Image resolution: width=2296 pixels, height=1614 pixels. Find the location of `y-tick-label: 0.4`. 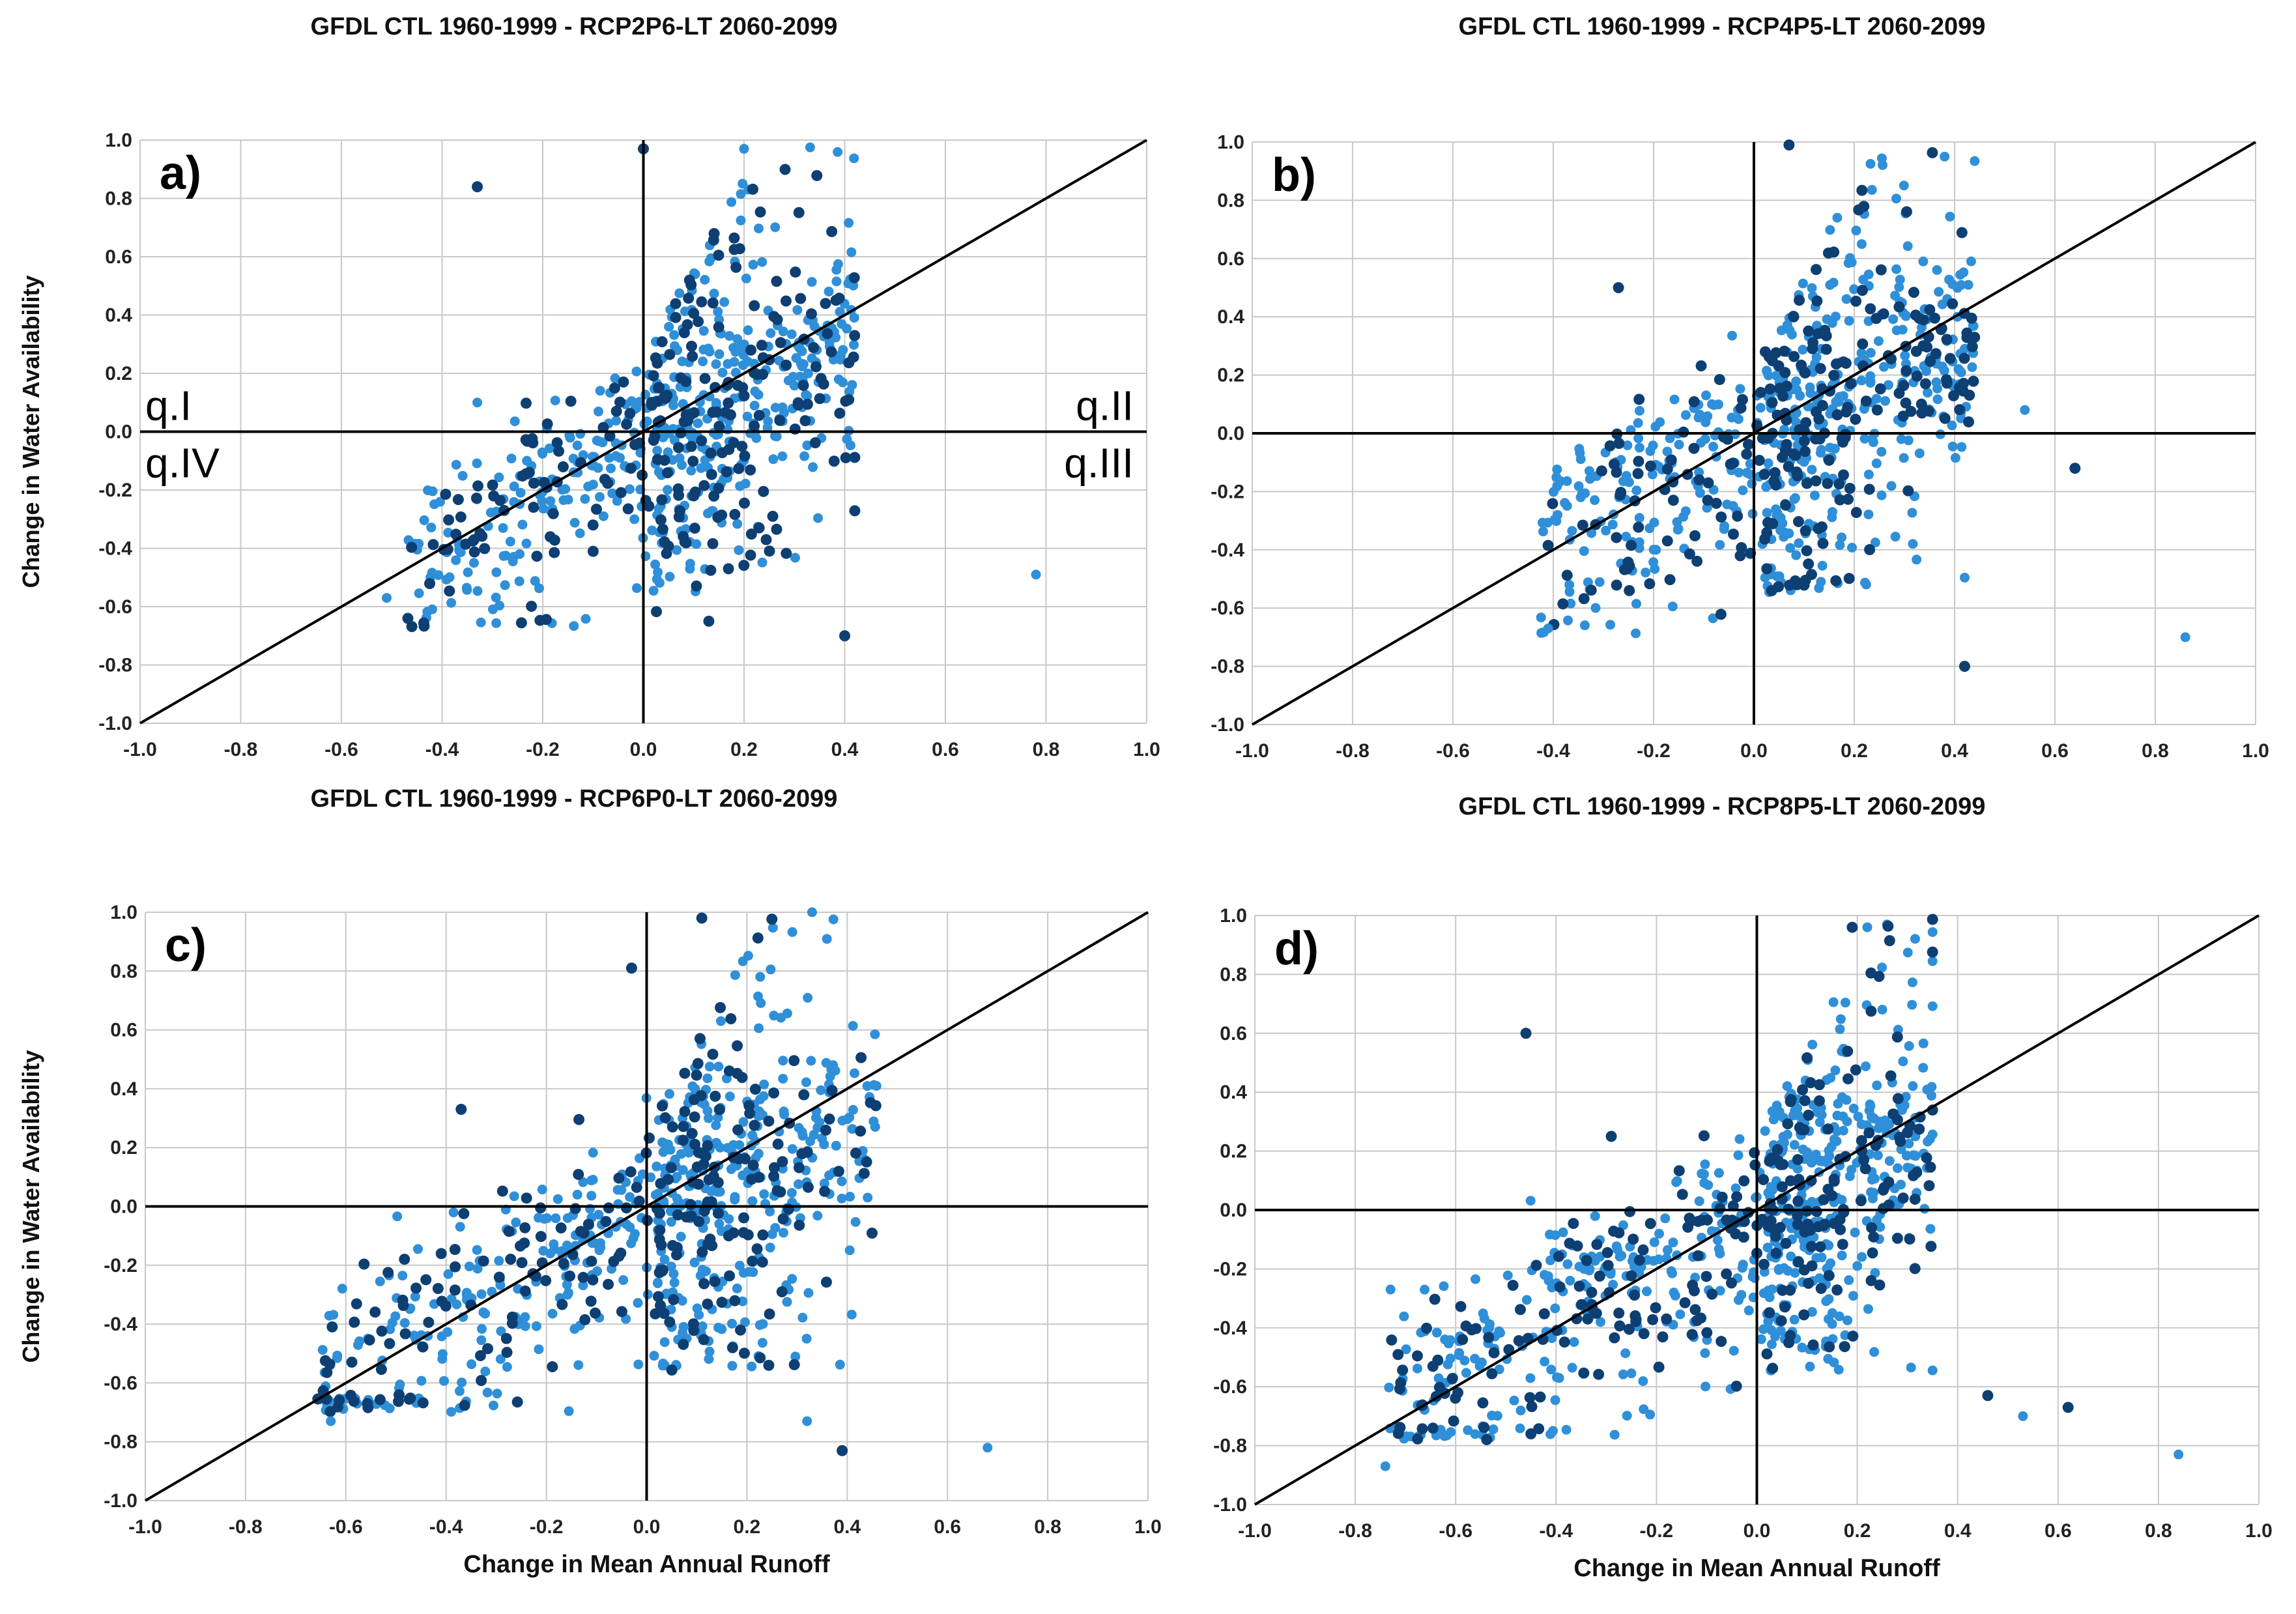

y-tick-label: 0.4 is located at coordinates (1230, 317).